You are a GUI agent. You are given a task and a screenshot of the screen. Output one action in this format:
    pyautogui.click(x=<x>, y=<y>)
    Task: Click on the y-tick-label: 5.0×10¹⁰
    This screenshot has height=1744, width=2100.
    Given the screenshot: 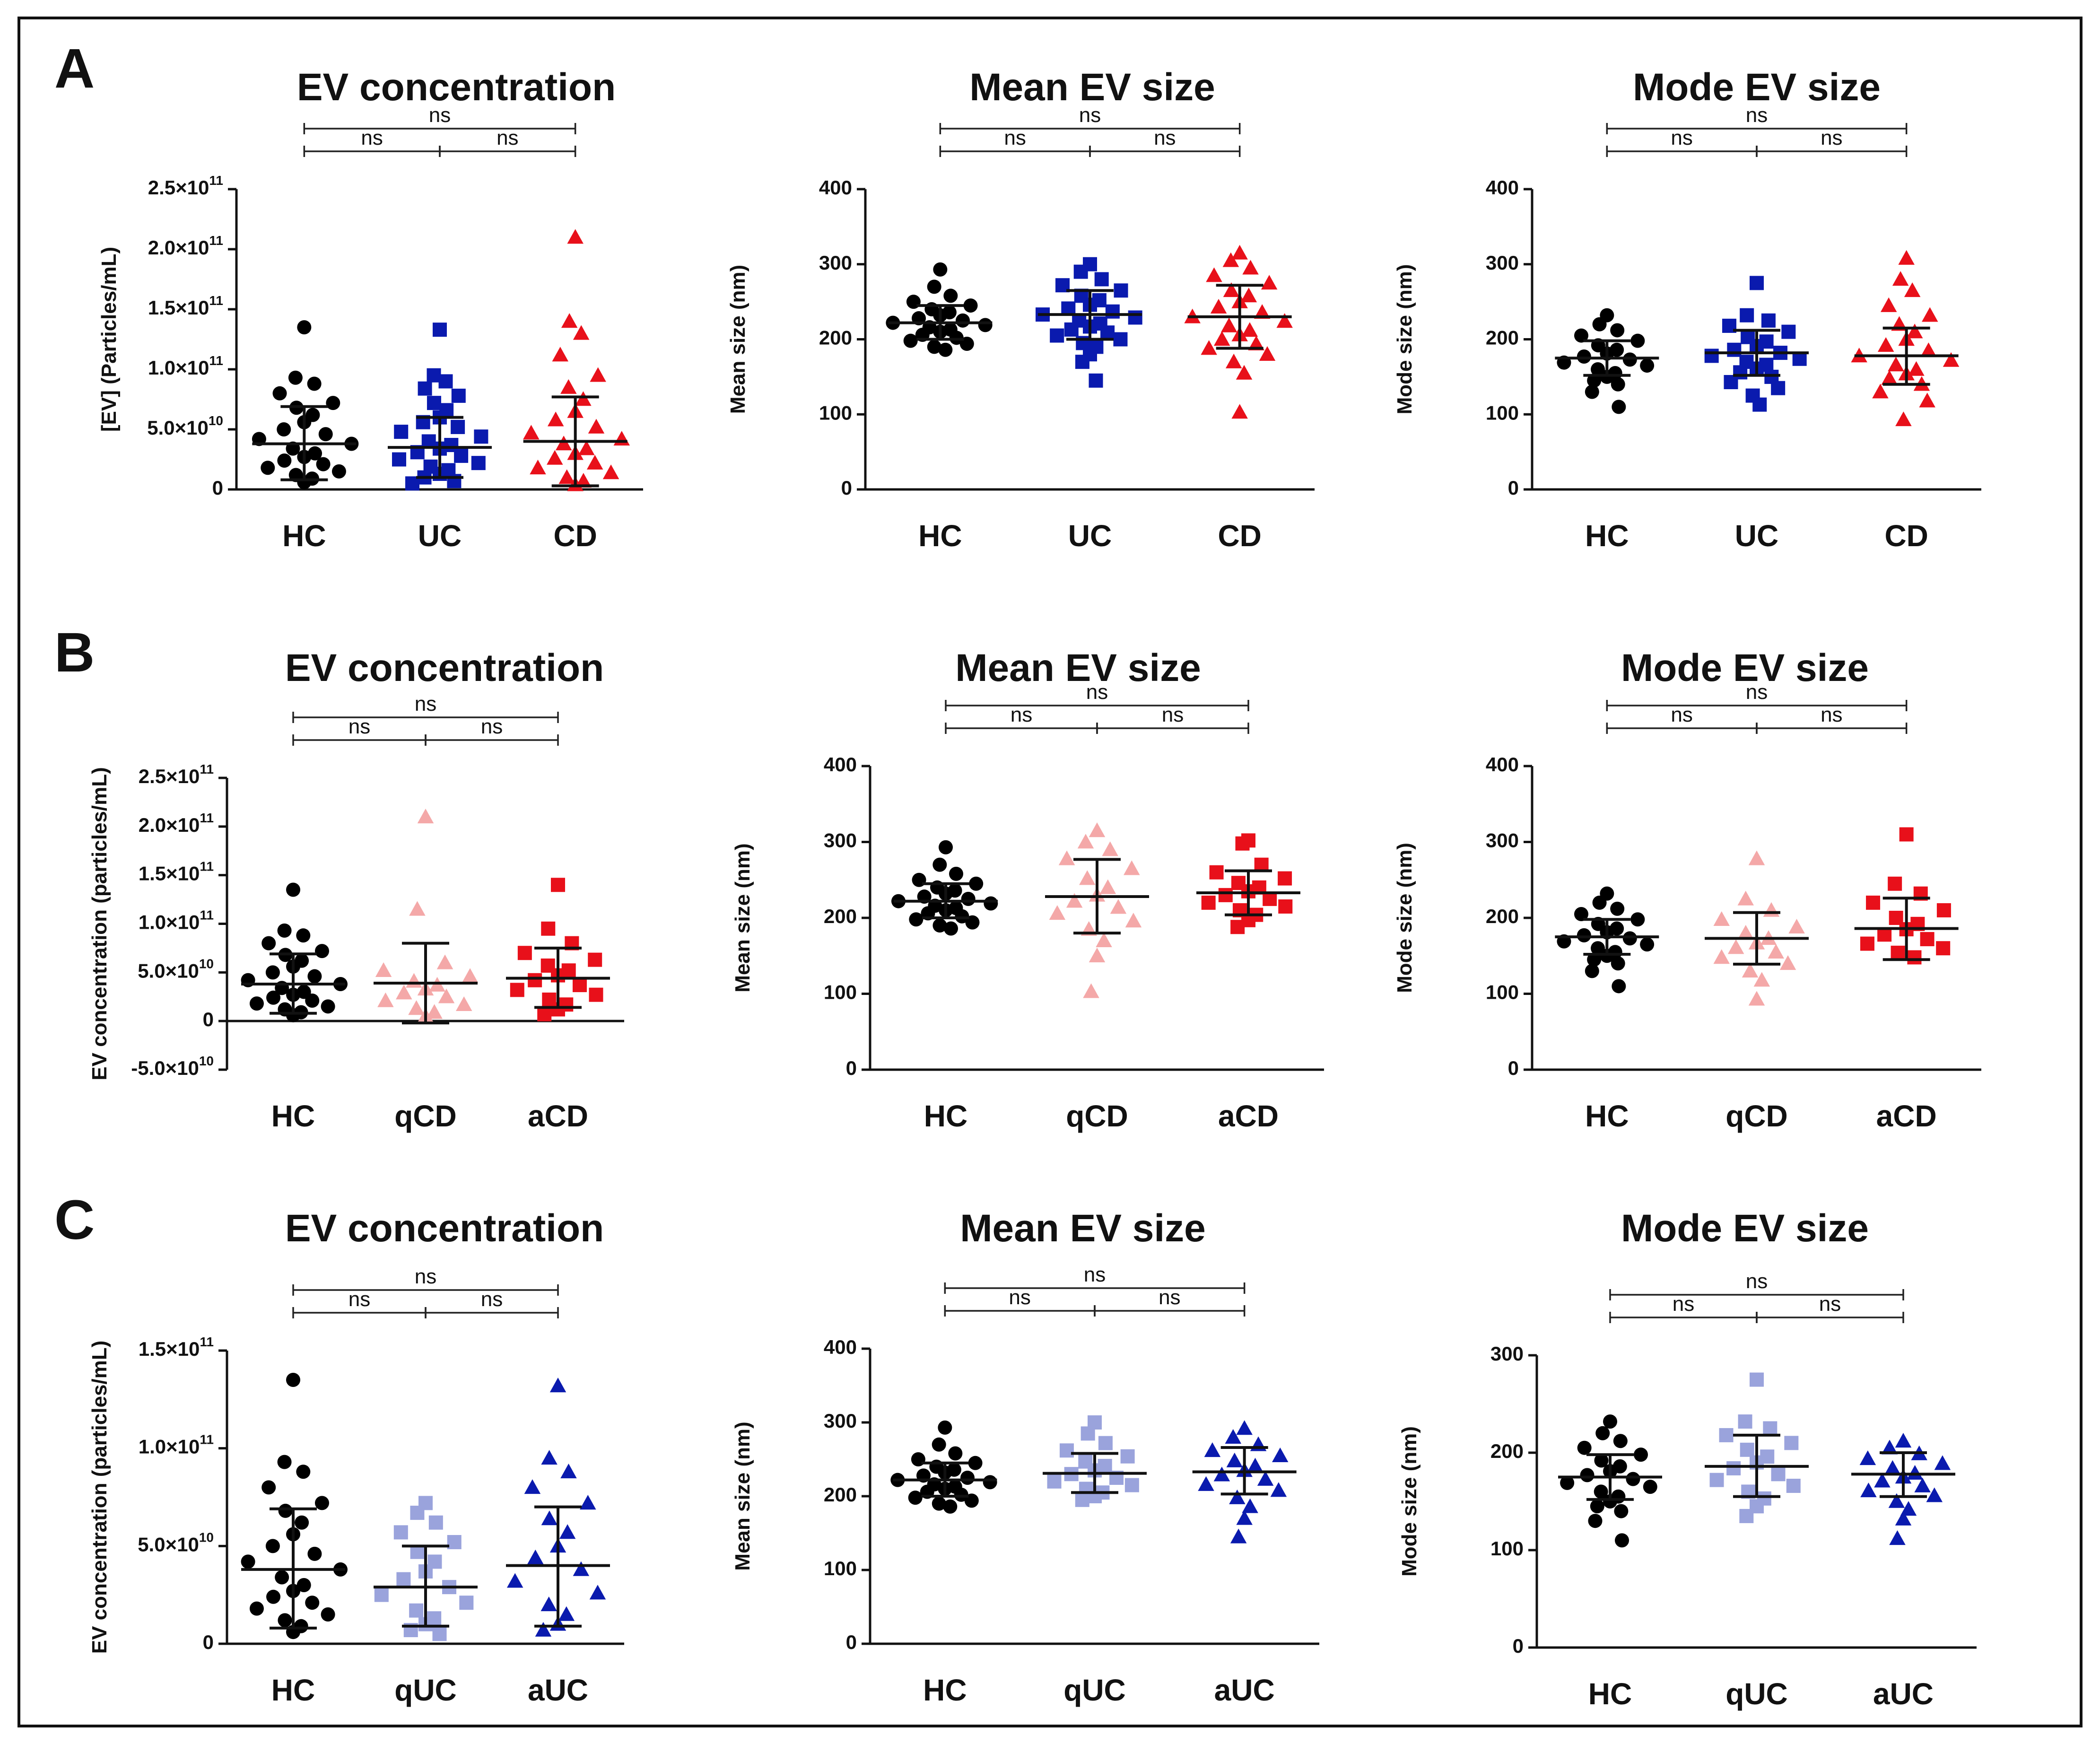 What is the action you would take?
    pyautogui.click(x=176, y=969)
    